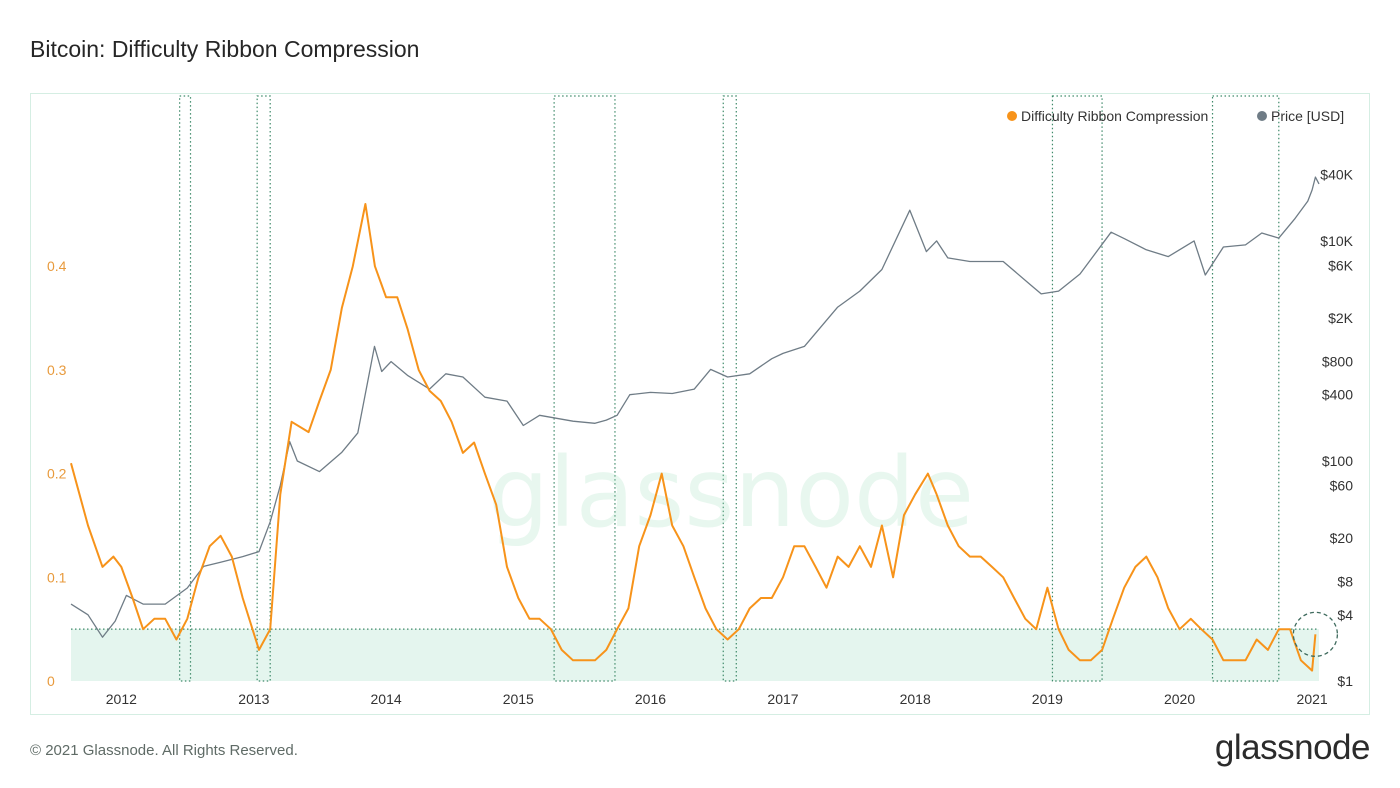 This screenshot has width=1400, height=788. Describe the element at coordinates (717, 699) in the screenshot. I see `x-axis: 2012 2013 2014 2015 2016 2017 2018 2019 2020 2021` at that location.